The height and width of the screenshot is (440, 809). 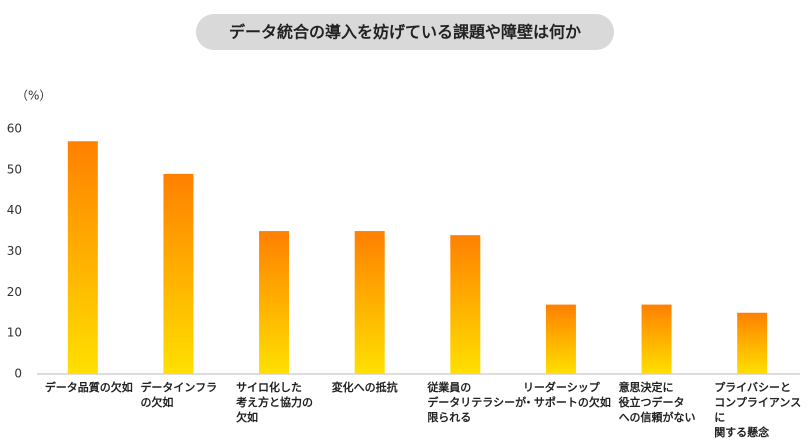 What do you see at coordinates (88, 387) in the screenshot?
I see `x-tick-label: データ品質の欠如` at bounding box center [88, 387].